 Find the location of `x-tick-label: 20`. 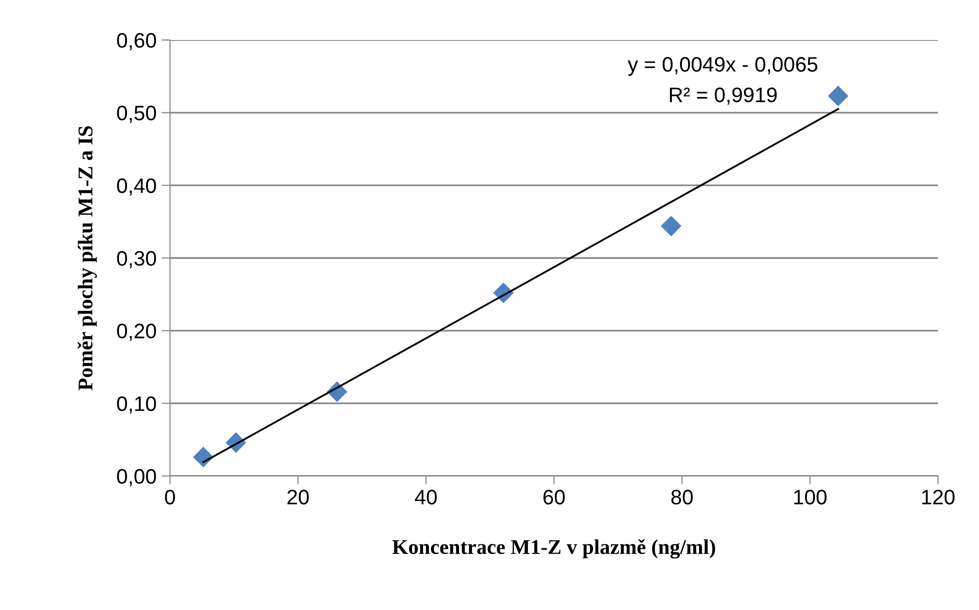

x-tick-label: 20 is located at coordinates (298, 497).